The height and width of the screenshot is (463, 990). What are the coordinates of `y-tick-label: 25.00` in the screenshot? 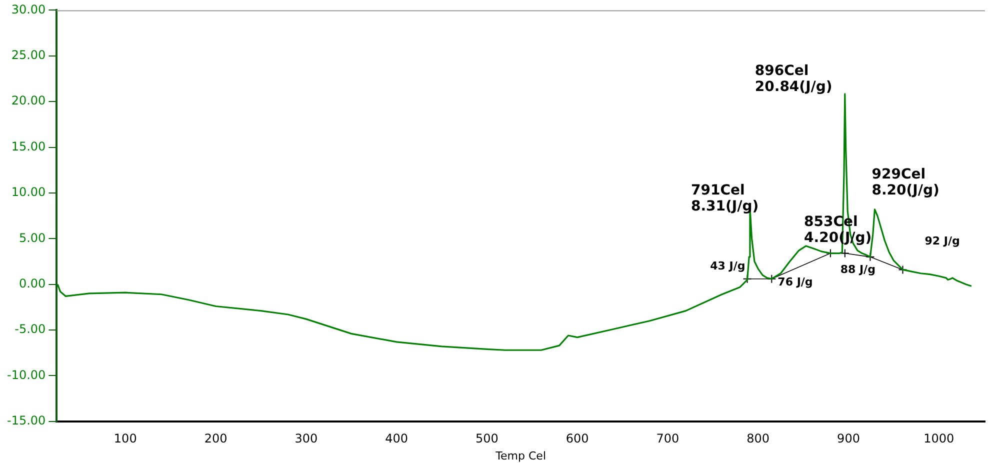 It's located at (28, 55).